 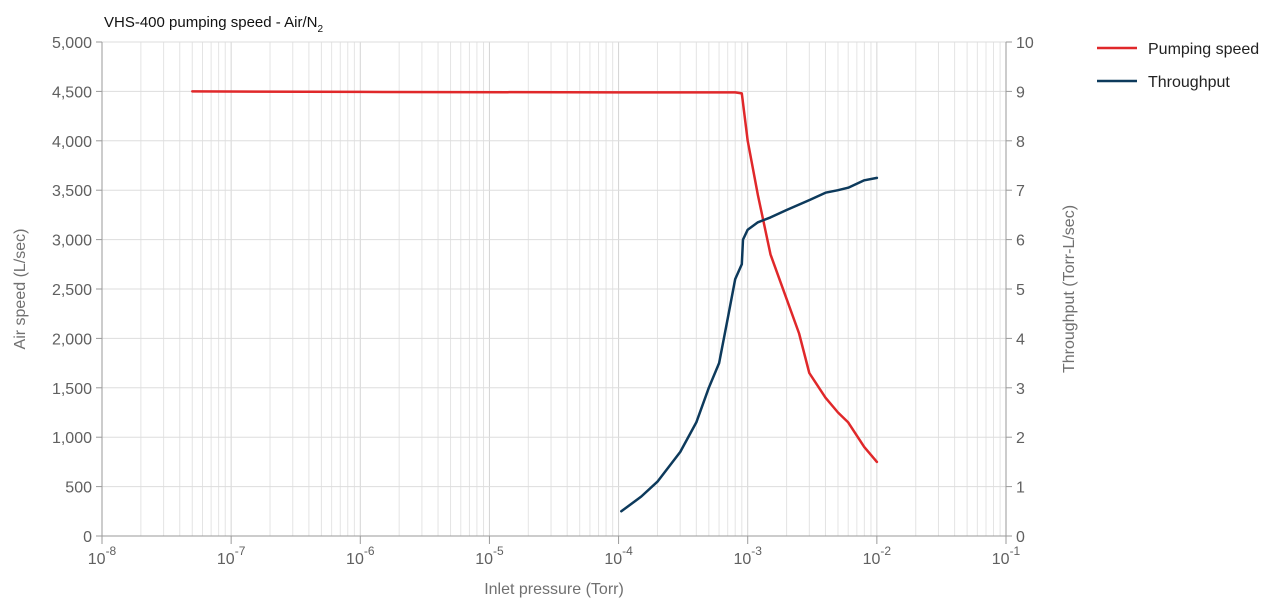 I want to click on y-tick-label: 2,500, so click(x=72, y=290).